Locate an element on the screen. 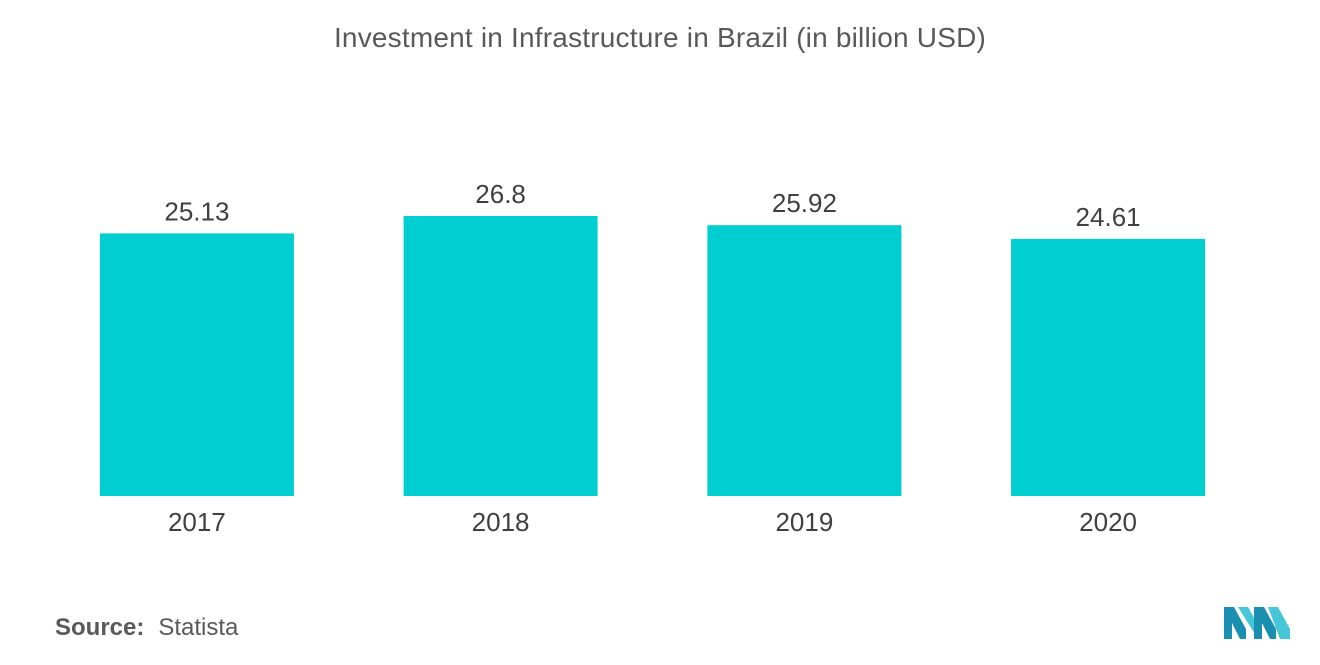  value-labels-layer: 25.13 26.8 25.92 24.61 is located at coordinates (652, 205).